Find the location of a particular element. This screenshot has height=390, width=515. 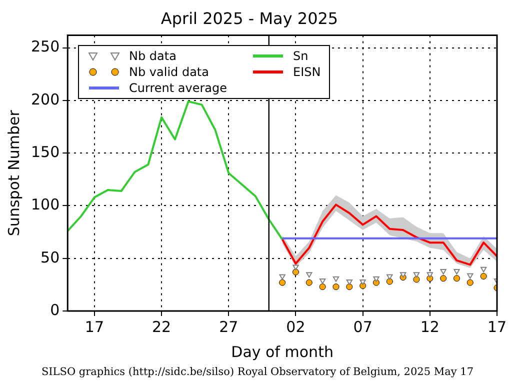

y-tick-label: 200 is located at coordinates (45, 99).